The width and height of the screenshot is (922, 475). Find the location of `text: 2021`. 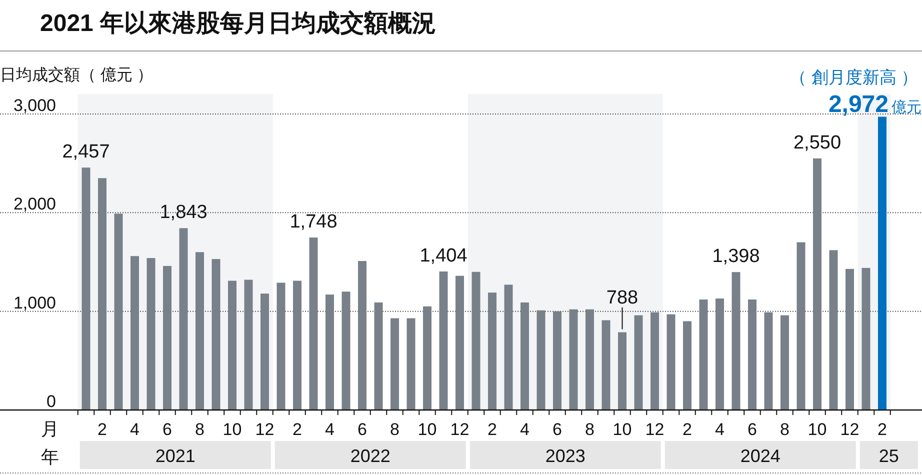

text: 2021 is located at coordinates (175, 456).